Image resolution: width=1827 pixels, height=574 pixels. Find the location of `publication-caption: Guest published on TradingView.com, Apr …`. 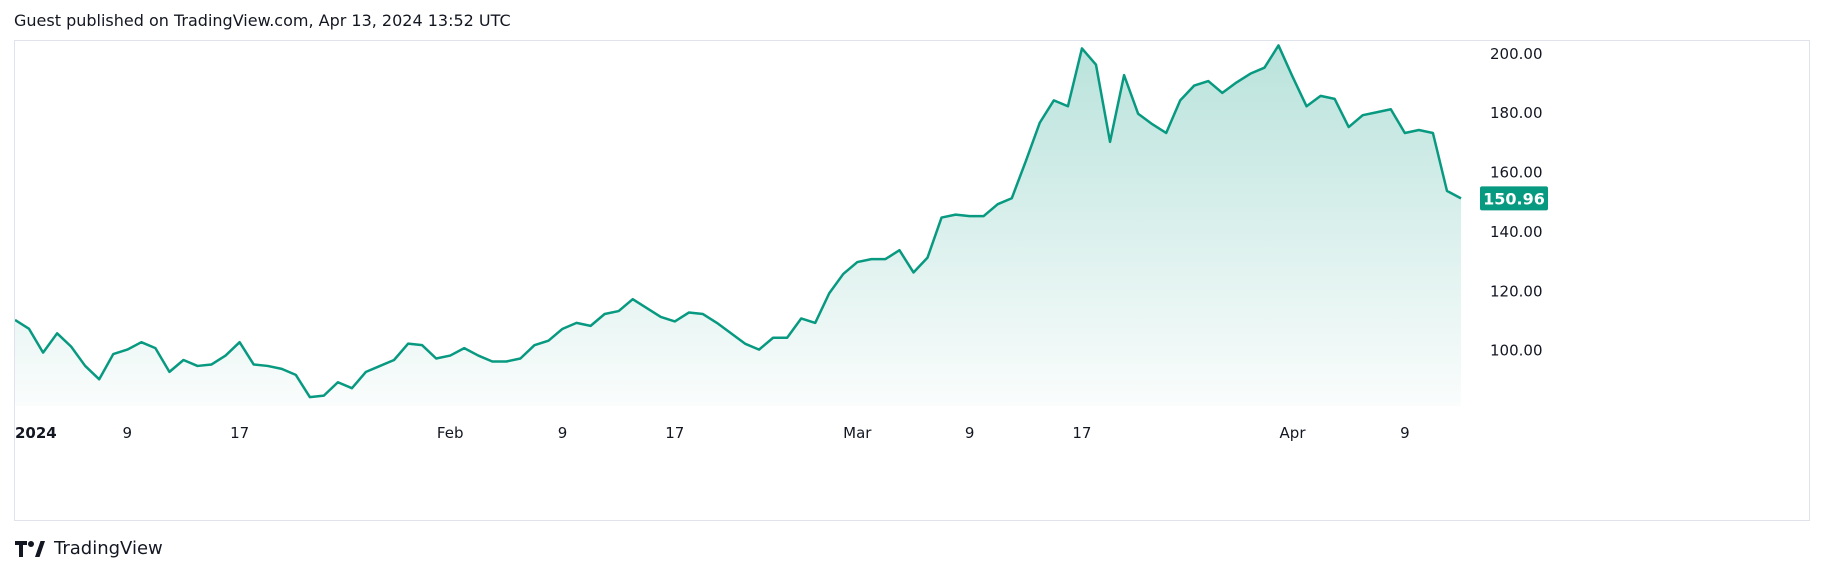

publication-caption: Guest published on TradingView.com, Apr … is located at coordinates (262, 20).